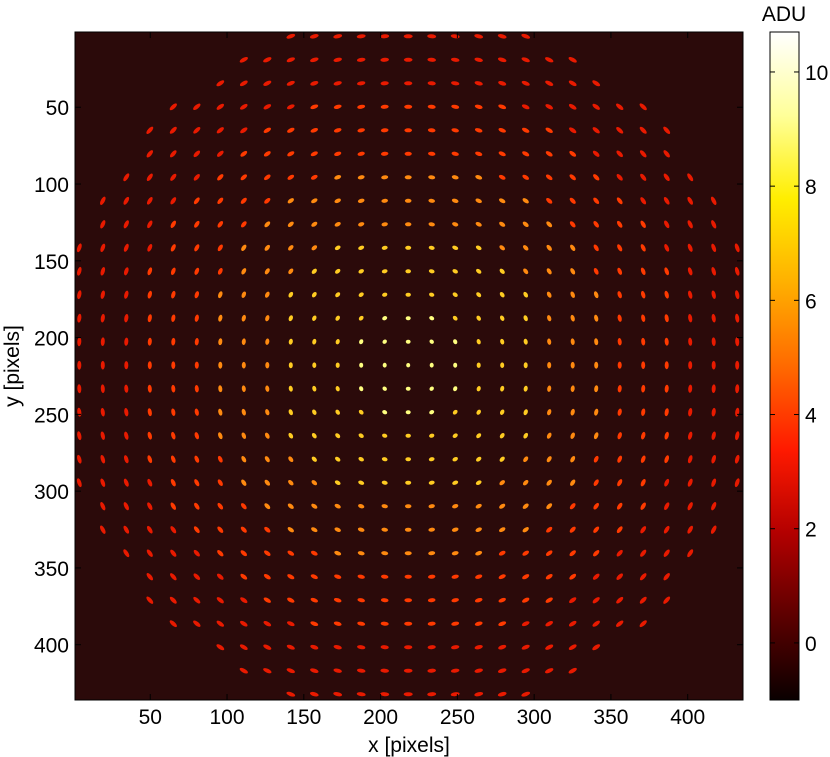 This screenshot has height=757, width=830. What do you see at coordinates (51, 415) in the screenshot?
I see `y-tick-label: 250` at bounding box center [51, 415].